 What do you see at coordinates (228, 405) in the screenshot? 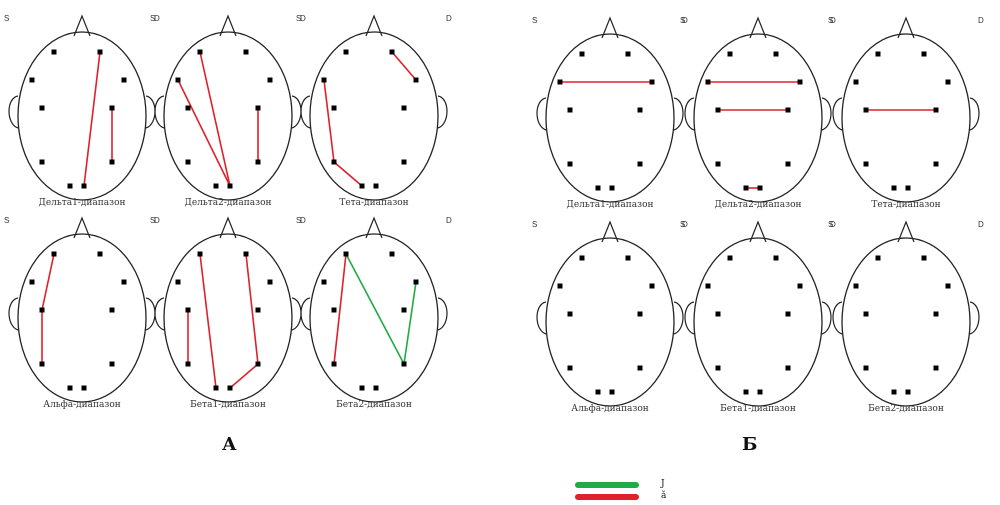
I see `map-caption: Бета1-диапазон` at bounding box center [228, 405].